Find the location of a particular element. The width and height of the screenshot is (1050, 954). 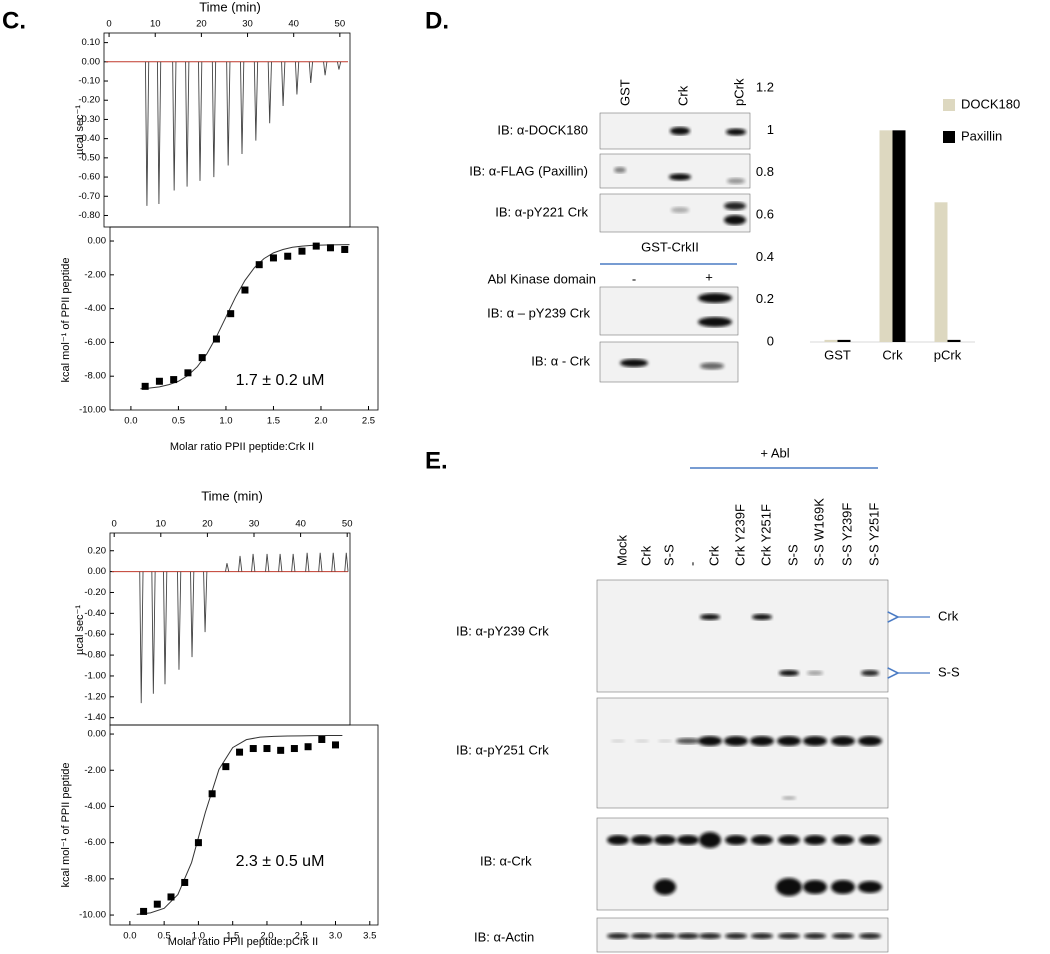

y-tick-label: -4.00 is located at coordinates (95, 806).